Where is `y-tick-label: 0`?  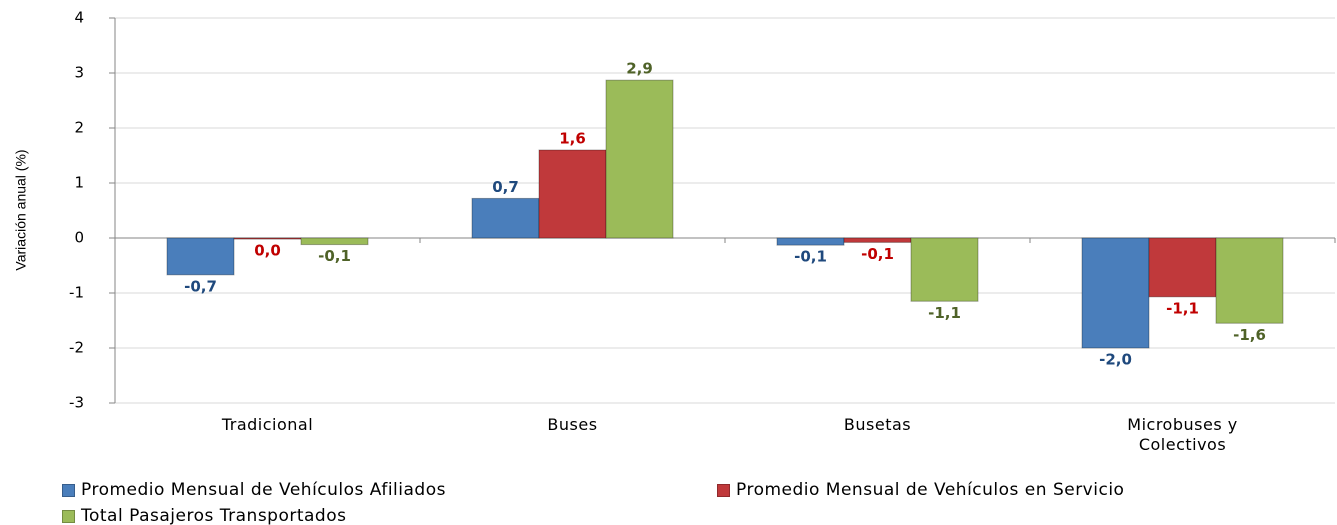
y-tick-label: 0 is located at coordinates (79, 238).